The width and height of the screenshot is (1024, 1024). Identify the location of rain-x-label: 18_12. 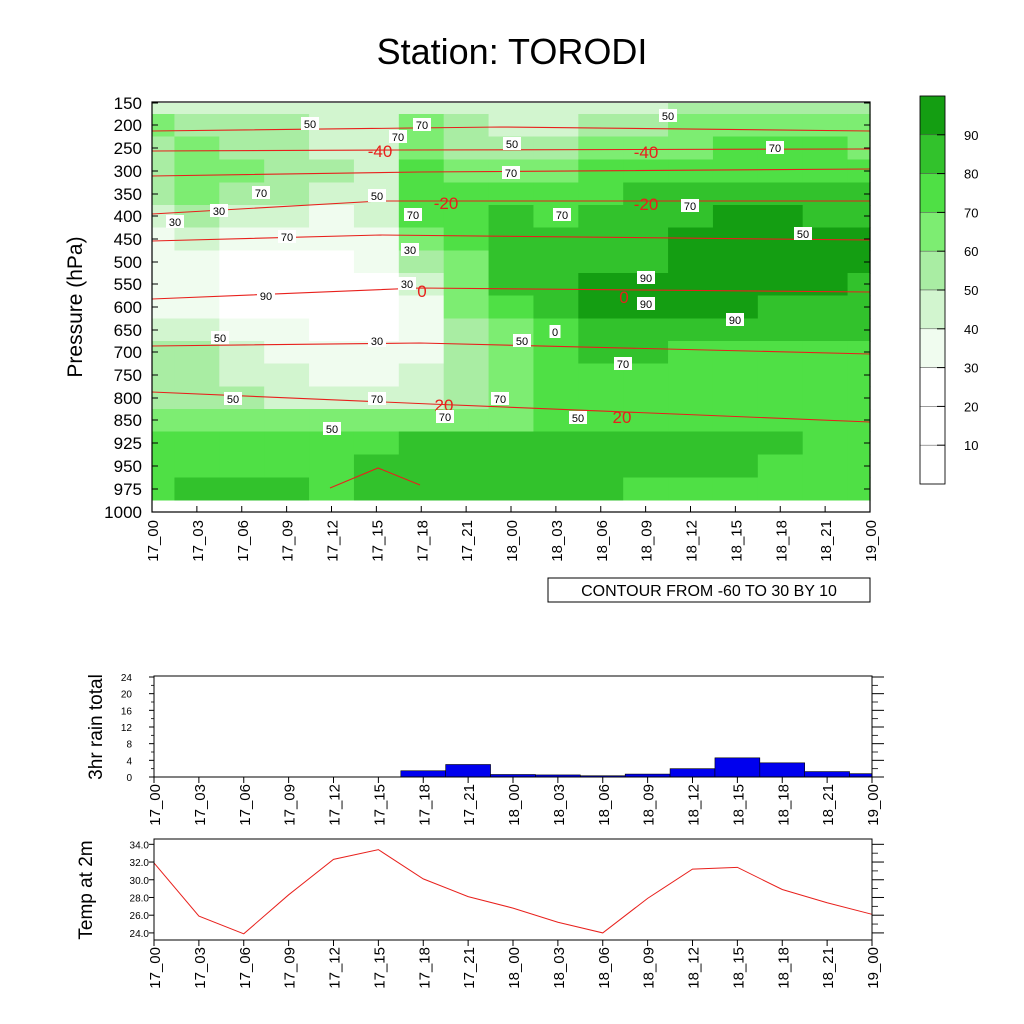
(694, 805).